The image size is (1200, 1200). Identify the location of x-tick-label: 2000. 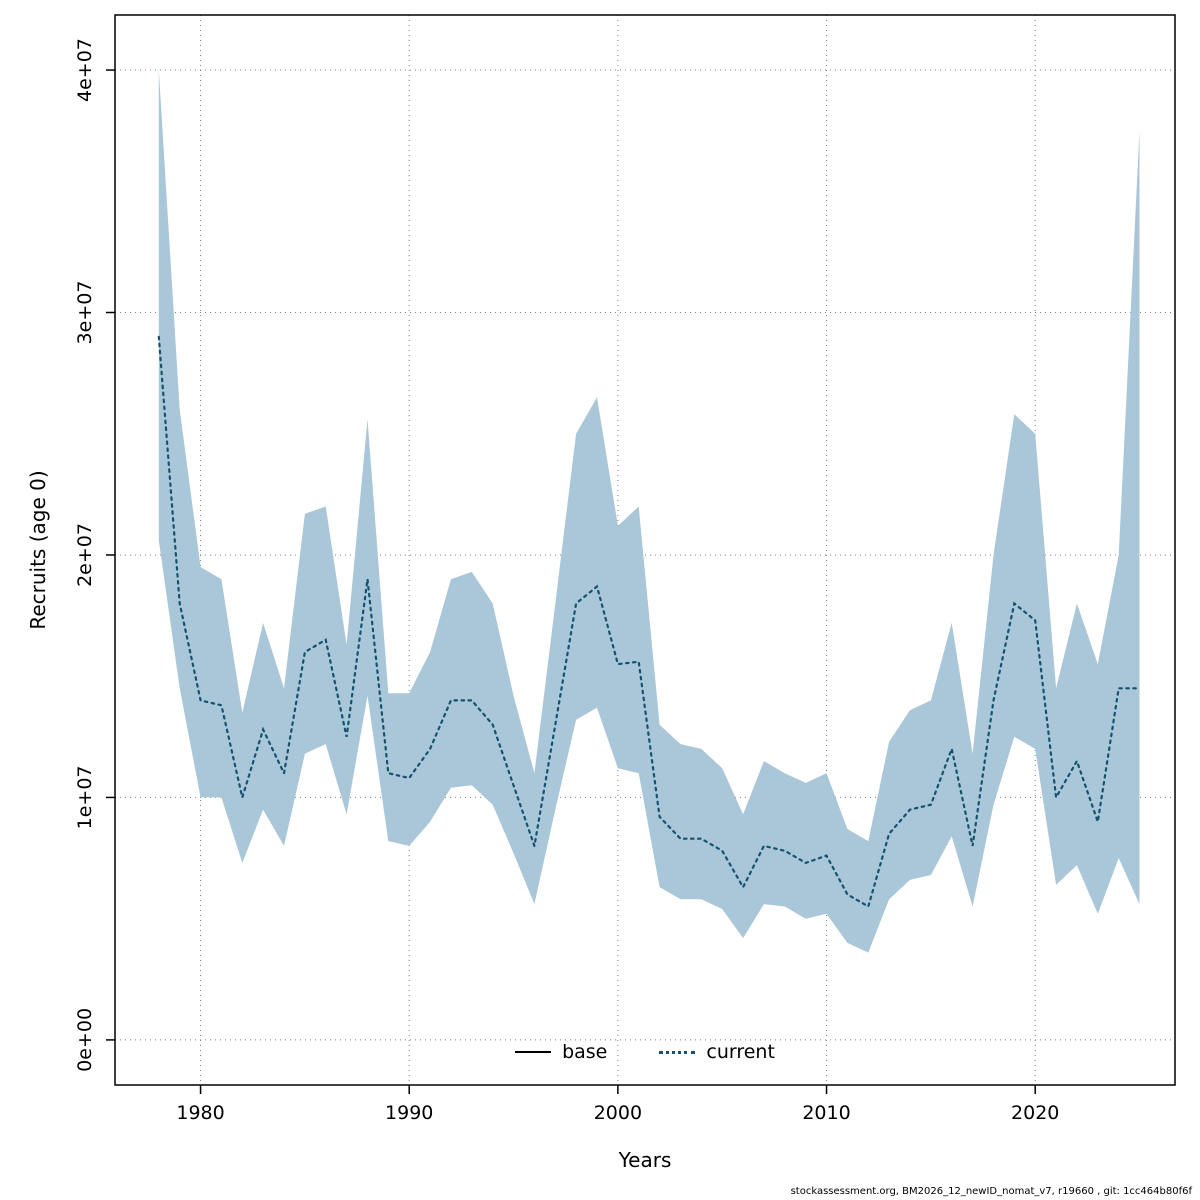
(618, 1113).